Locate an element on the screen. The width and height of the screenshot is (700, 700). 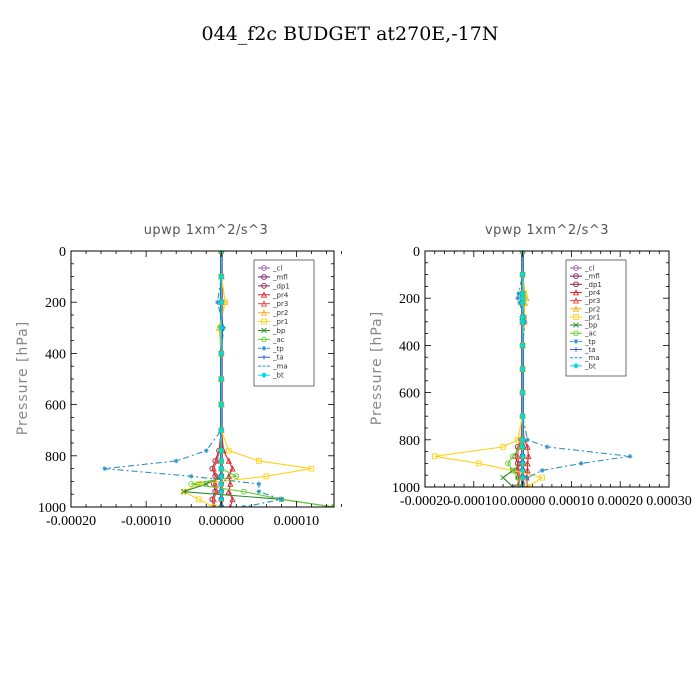
legend-entry-mfl: _mfl is located at coordinates (280, 277).